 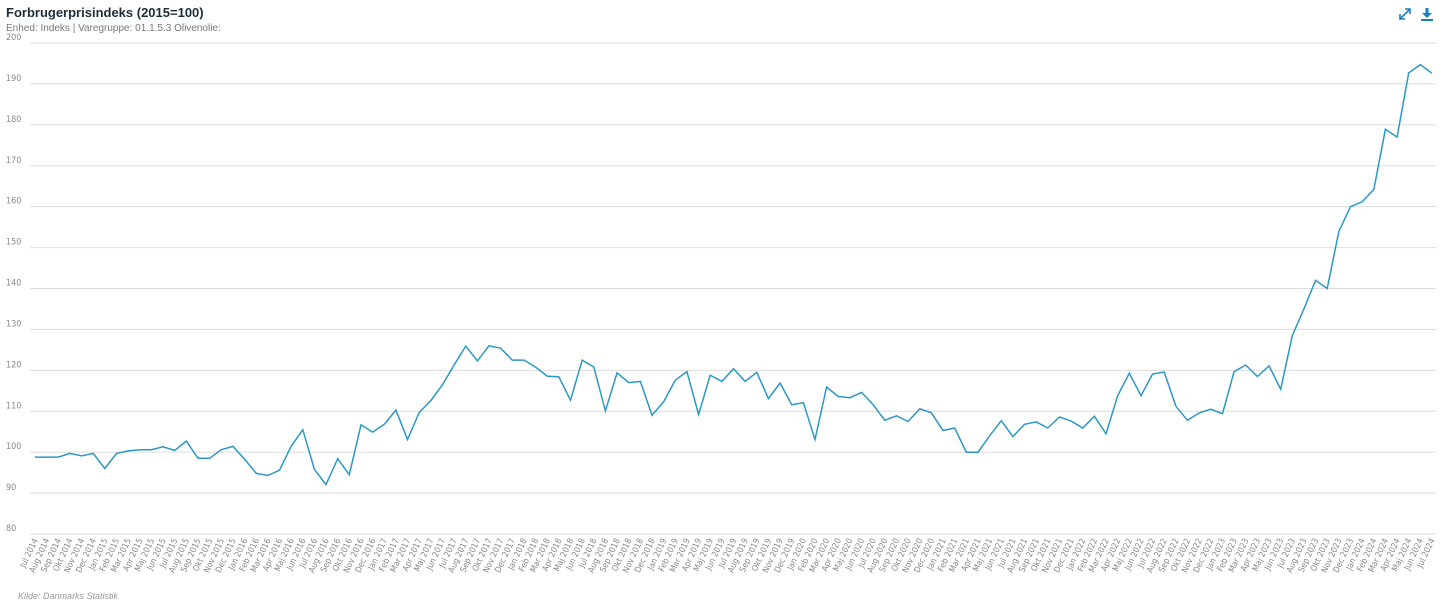 What do you see at coordinates (13, 406) in the screenshot?
I see `y-tick-label: 110` at bounding box center [13, 406].